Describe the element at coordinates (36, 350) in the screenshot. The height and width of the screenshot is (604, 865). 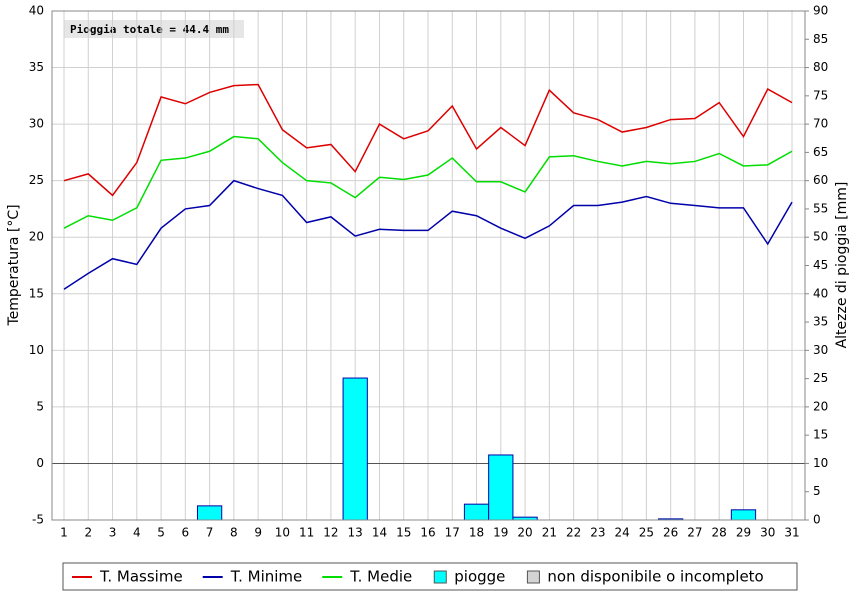
I see `y-tick-label: 10` at that location.